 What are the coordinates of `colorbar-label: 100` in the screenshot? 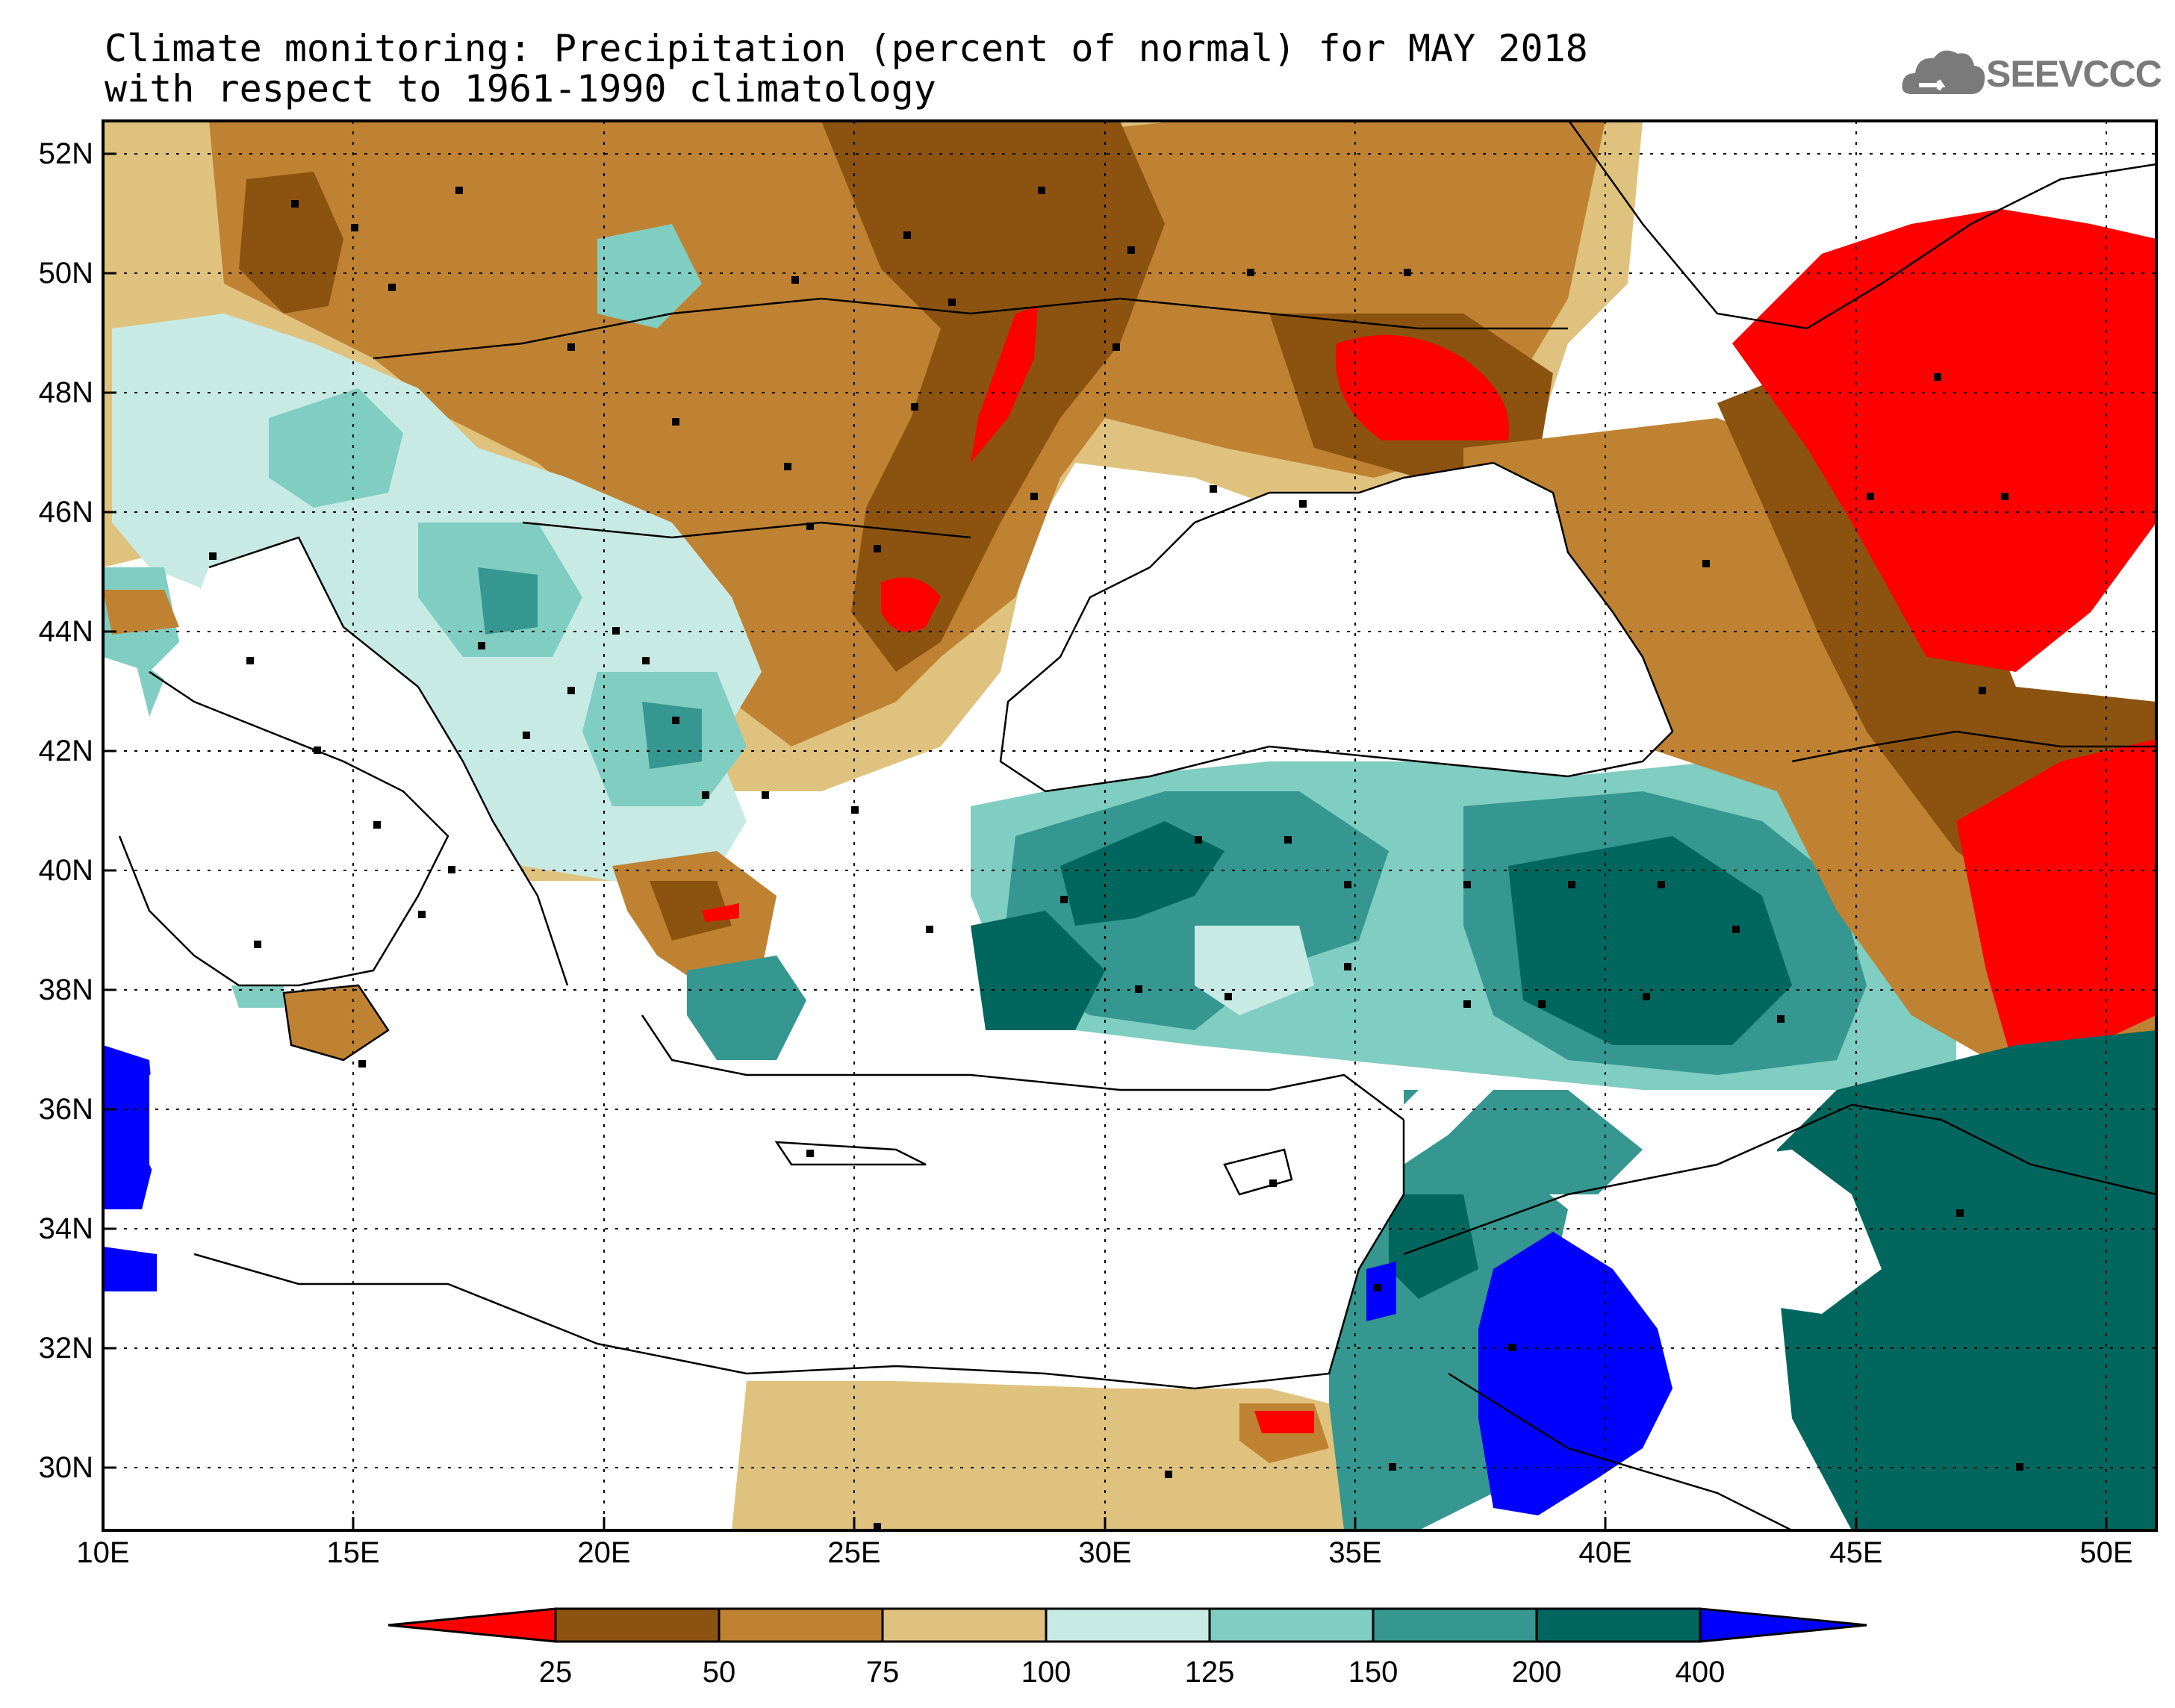 It's located at (1046, 1672).